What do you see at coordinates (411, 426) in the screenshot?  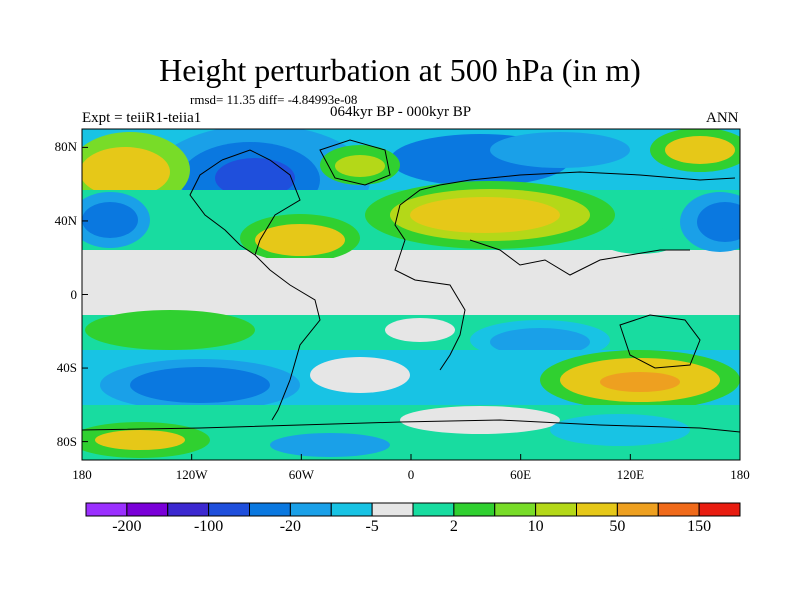 I see `coastline-antarctica` at bounding box center [411, 426].